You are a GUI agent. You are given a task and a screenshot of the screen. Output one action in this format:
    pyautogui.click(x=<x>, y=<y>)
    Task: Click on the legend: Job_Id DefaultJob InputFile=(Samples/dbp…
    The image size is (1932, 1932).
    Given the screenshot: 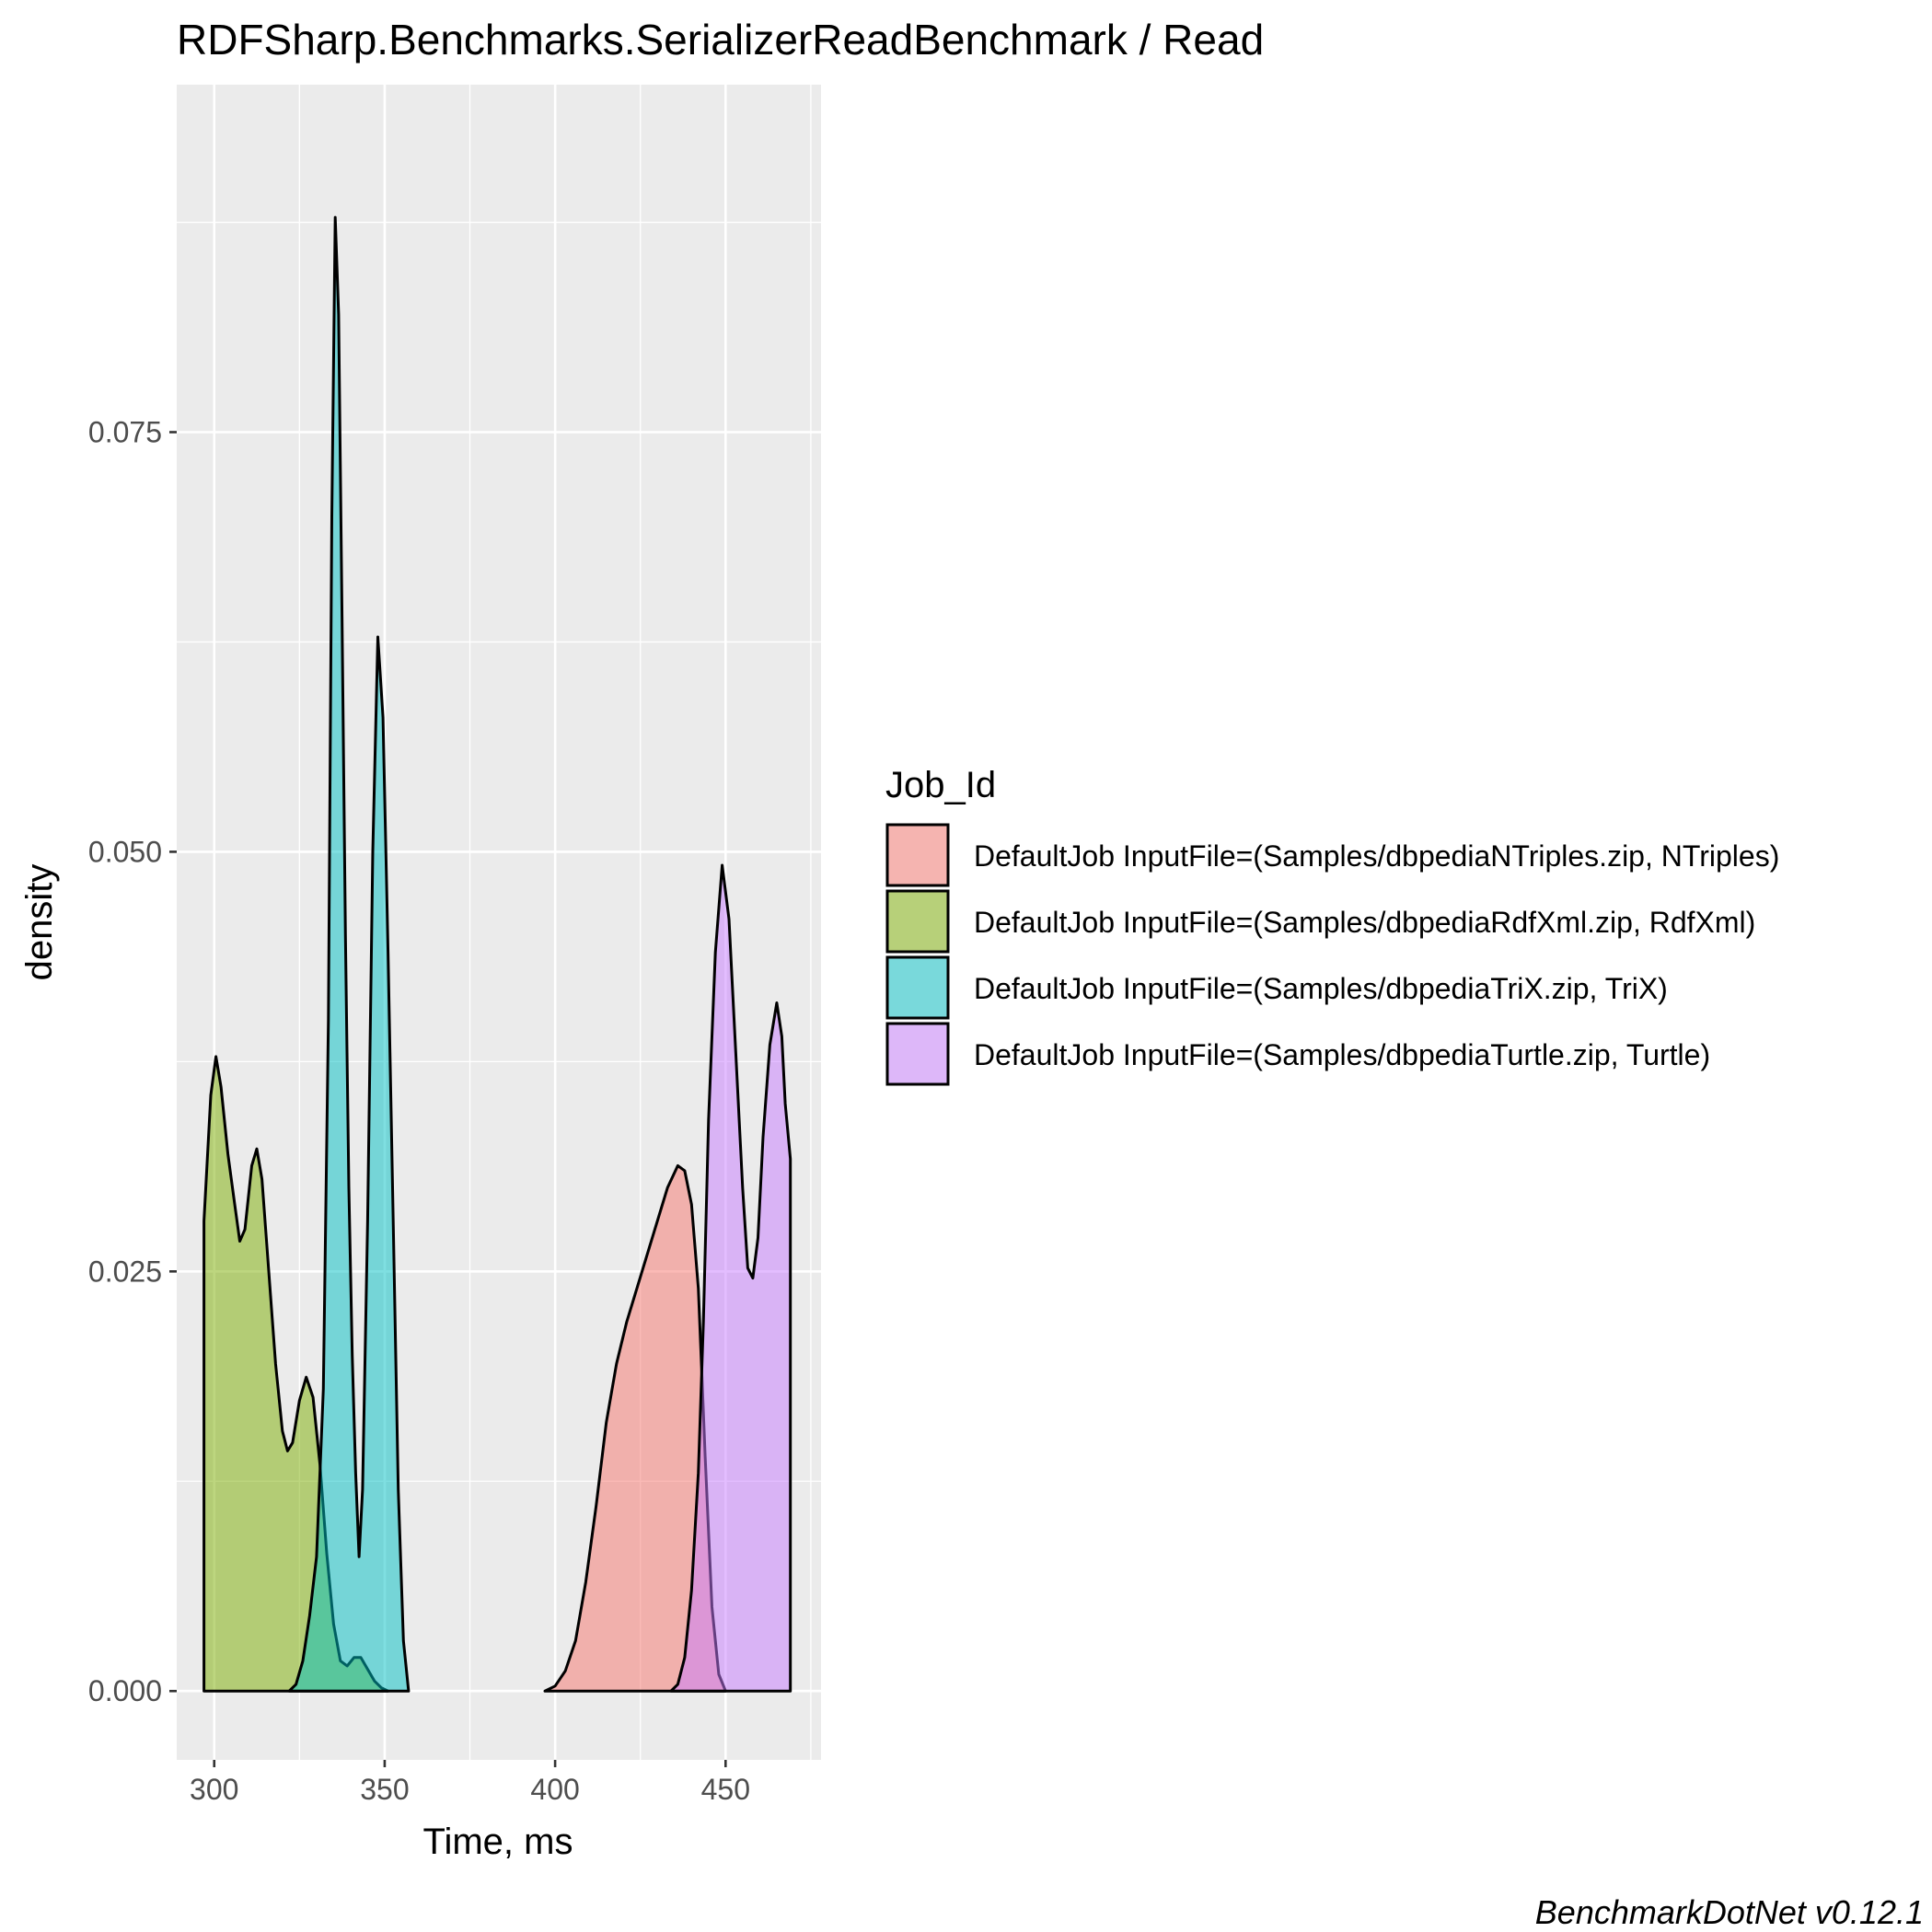 What is the action you would take?
    pyautogui.click(x=1332, y=926)
    